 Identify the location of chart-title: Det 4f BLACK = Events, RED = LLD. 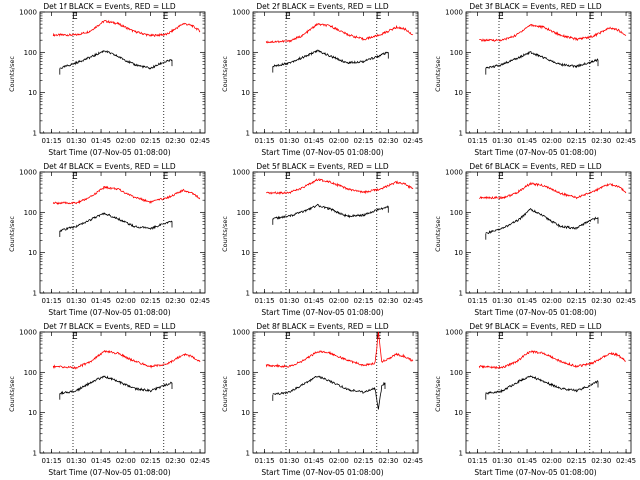
(109, 166).